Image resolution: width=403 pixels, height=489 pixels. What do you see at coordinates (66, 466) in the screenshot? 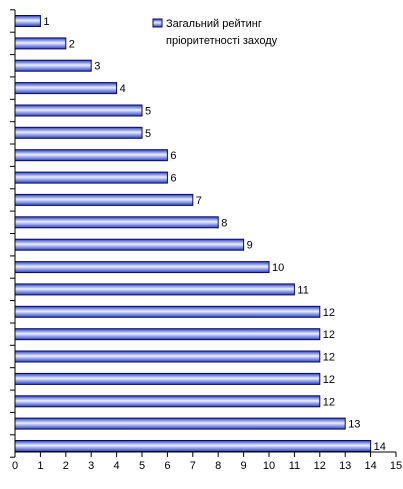
I see `x-tick-label: 2` at bounding box center [66, 466].